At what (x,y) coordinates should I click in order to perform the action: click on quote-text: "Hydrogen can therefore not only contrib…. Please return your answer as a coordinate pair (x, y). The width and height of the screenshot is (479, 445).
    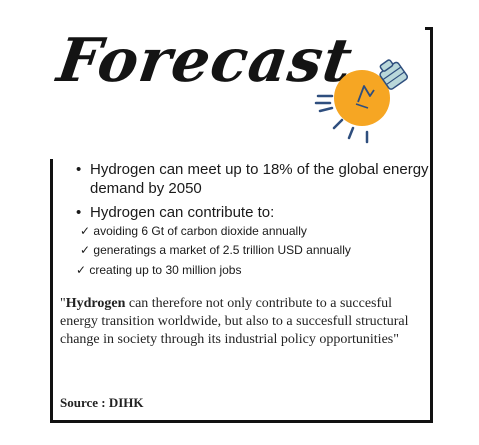
    Looking at the image, I should click on (246, 322).